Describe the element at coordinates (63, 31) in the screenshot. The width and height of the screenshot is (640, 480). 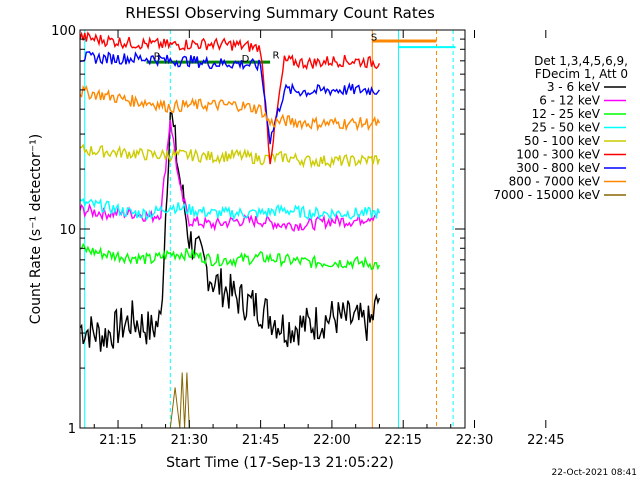
I see `y-tick-label-2: 100` at that location.